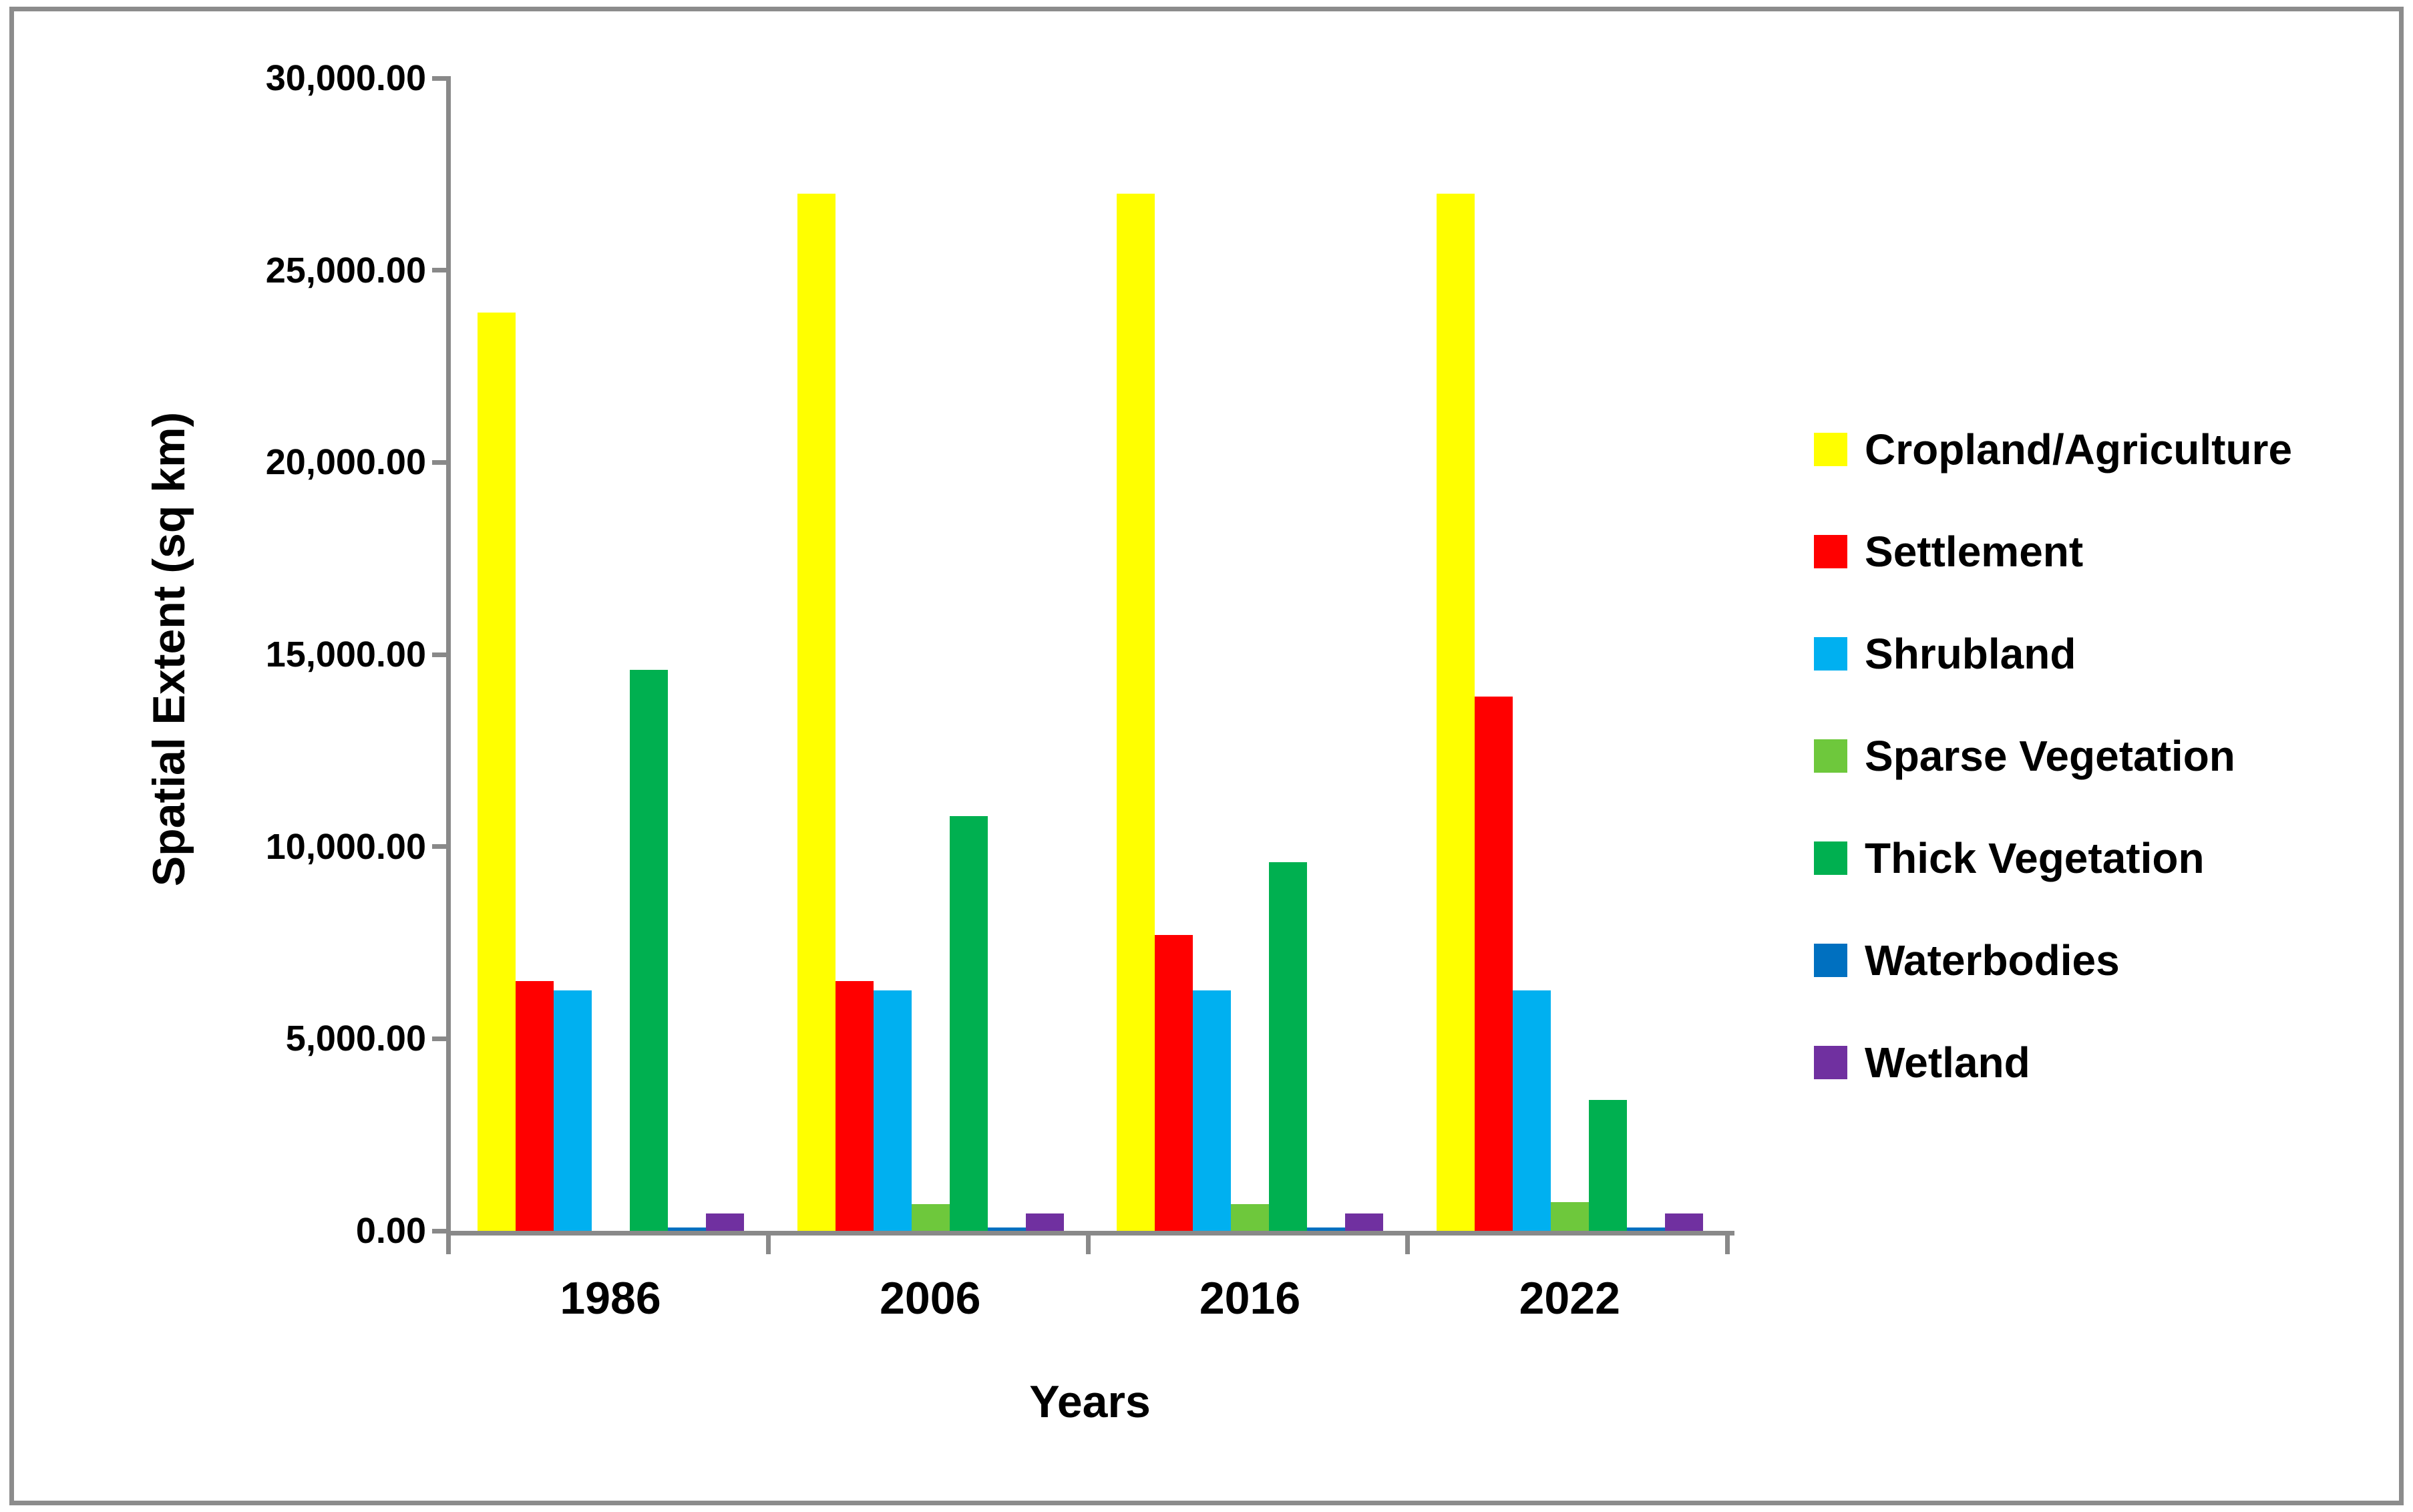 This screenshot has width=2413, height=1512. I want to click on y-tick-label-5-000-00: 5,000.00, so click(356, 1038).